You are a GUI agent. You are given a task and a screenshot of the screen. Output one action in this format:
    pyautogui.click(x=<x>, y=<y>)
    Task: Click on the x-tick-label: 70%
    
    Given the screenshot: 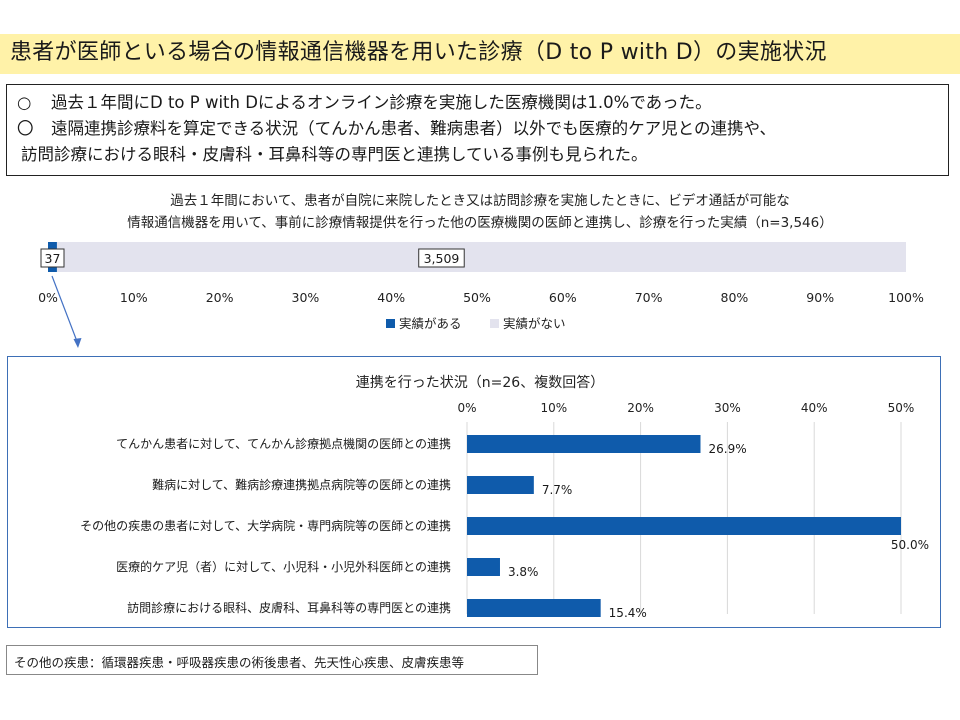 What is the action you would take?
    pyautogui.click(x=649, y=297)
    